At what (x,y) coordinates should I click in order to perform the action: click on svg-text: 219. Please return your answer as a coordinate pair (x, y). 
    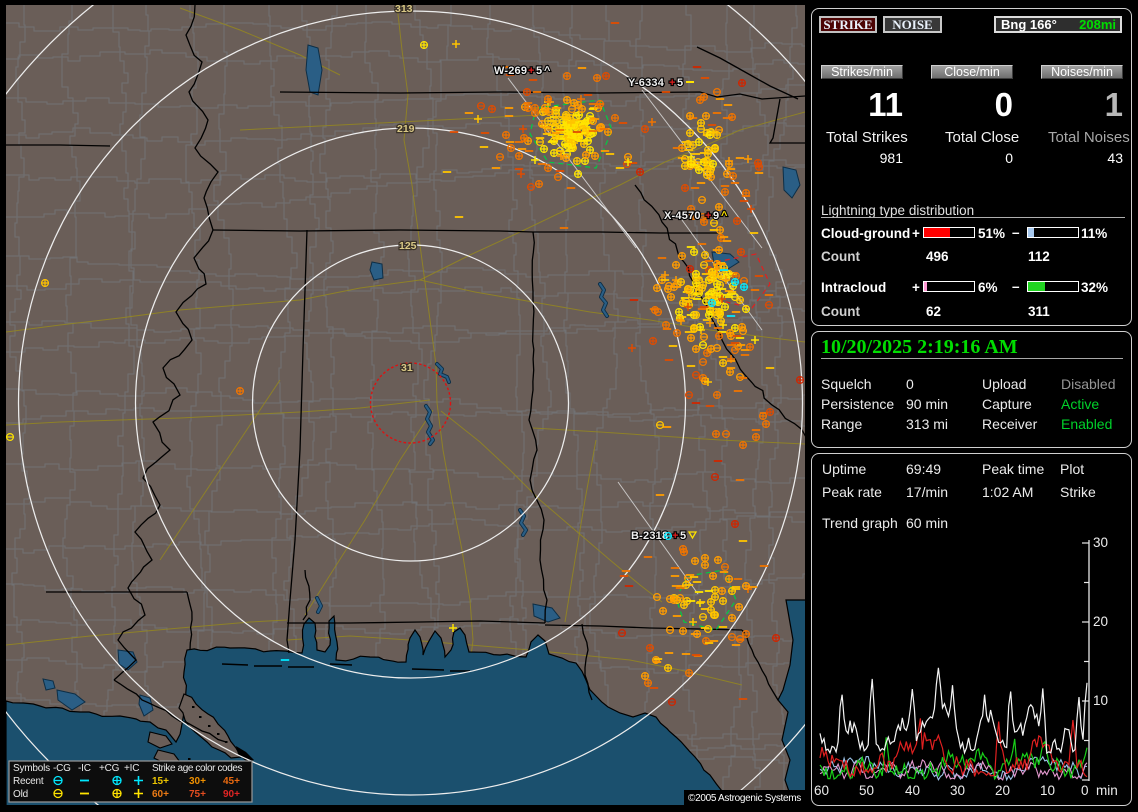
    Looking at the image, I should click on (406, 129).